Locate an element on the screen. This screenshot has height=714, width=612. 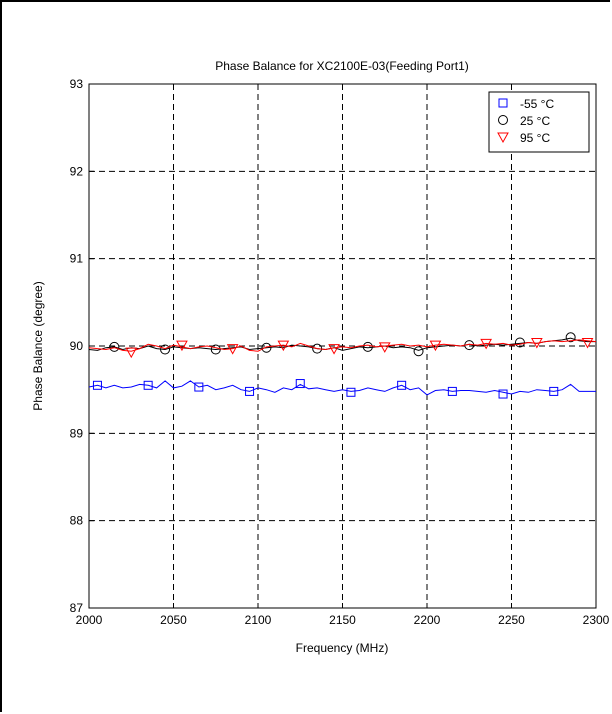
legend-label: 95 °C is located at coordinates (535, 138).